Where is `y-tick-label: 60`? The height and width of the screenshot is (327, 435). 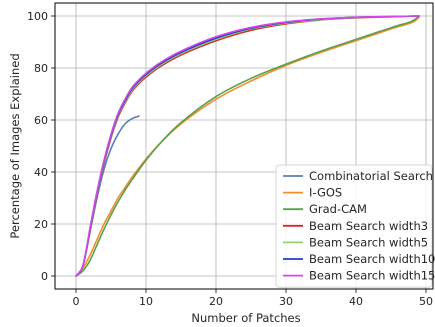
y-tick-label: 60 is located at coordinates (41, 120).